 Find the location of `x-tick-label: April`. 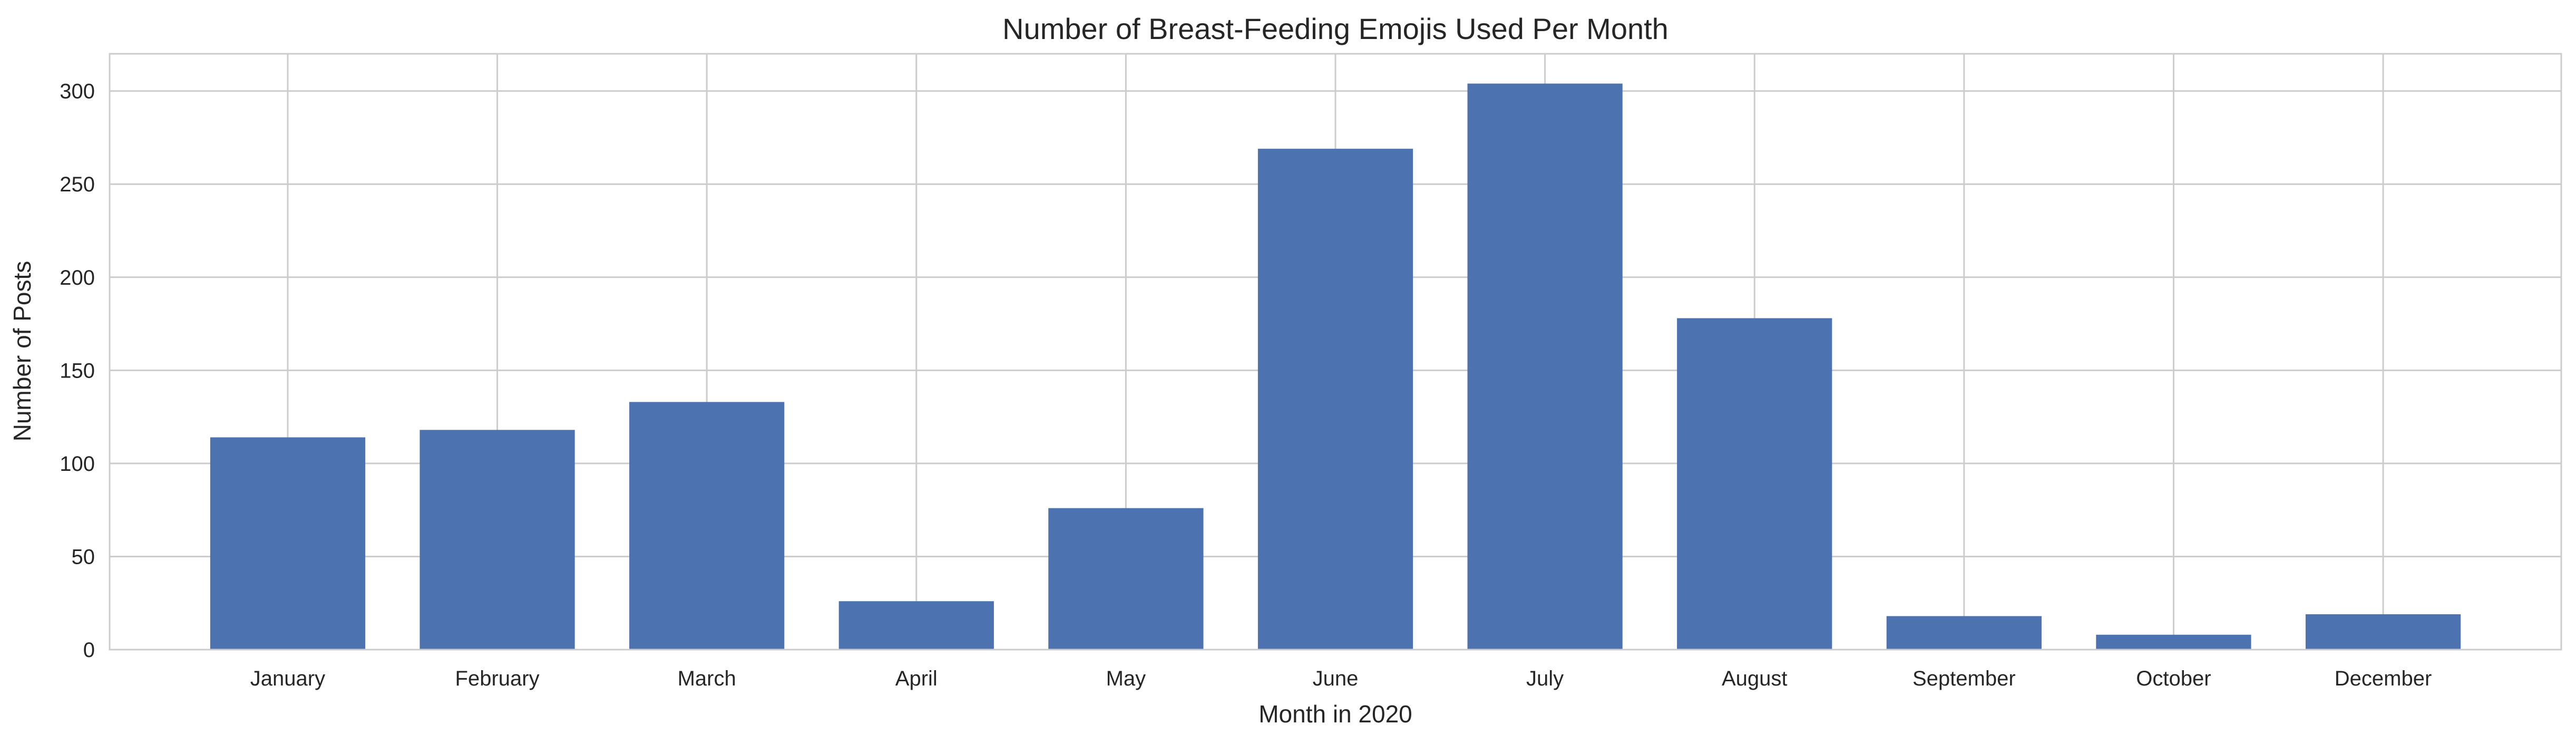

x-tick-label: April is located at coordinates (916, 678).